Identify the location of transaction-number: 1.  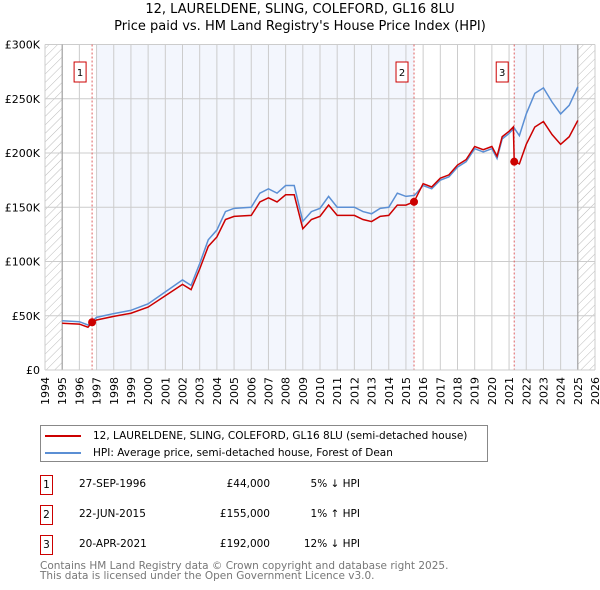
(46, 485).